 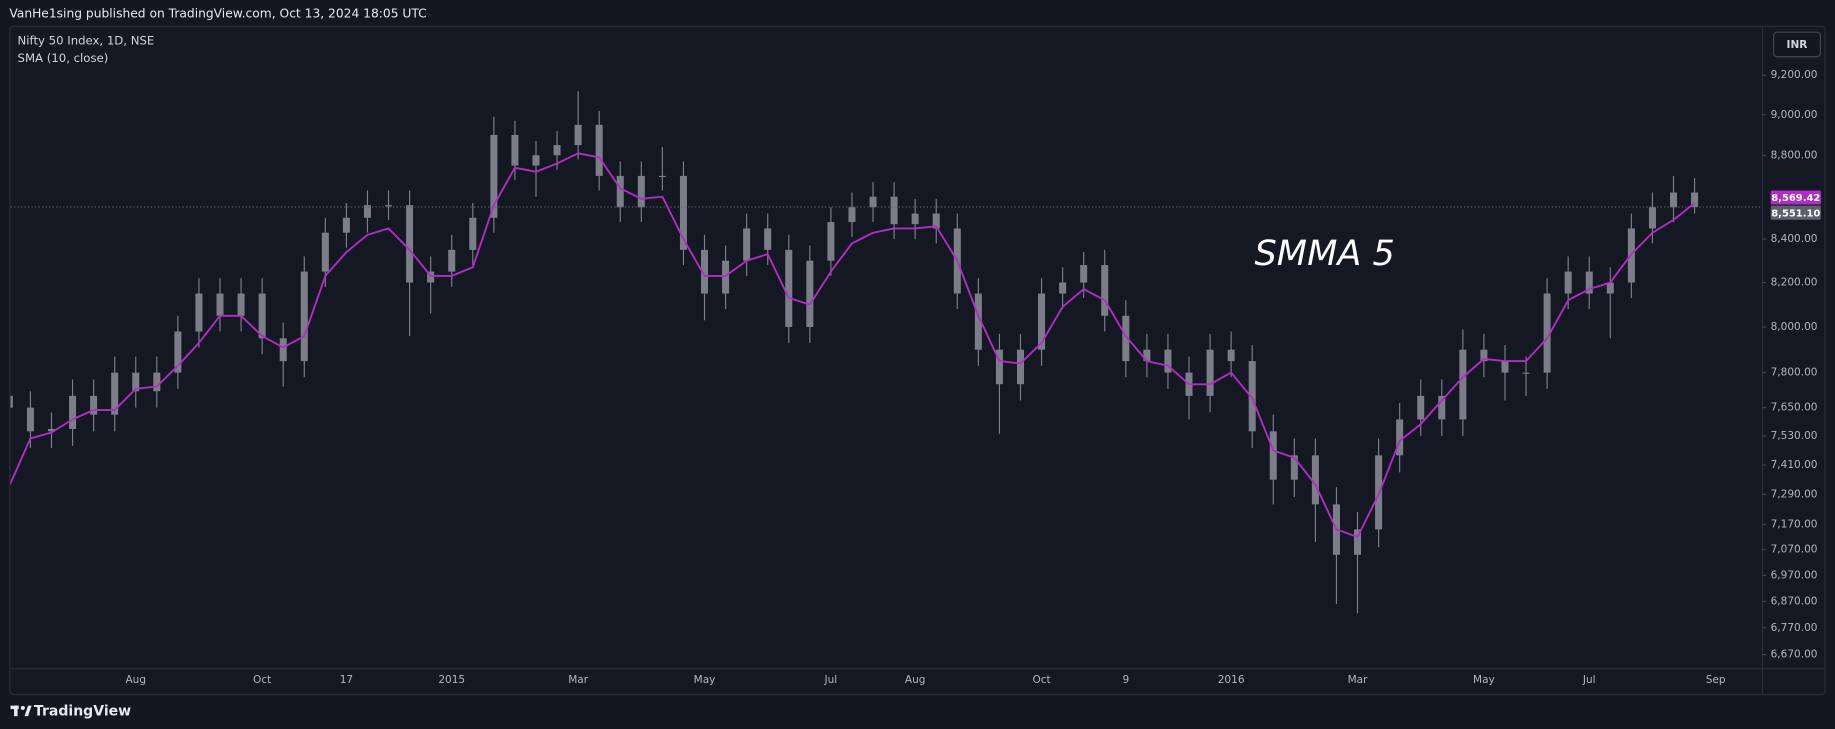 What do you see at coordinates (1794, 655) in the screenshot?
I see `y-tick-label: 6,670.00` at bounding box center [1794, 655].